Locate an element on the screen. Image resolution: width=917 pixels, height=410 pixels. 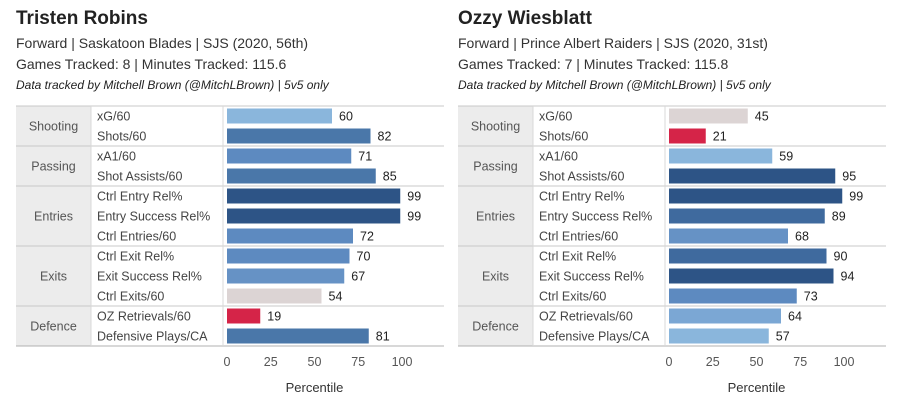
bar-value-label: 19 is located at coordinates (274, 317).